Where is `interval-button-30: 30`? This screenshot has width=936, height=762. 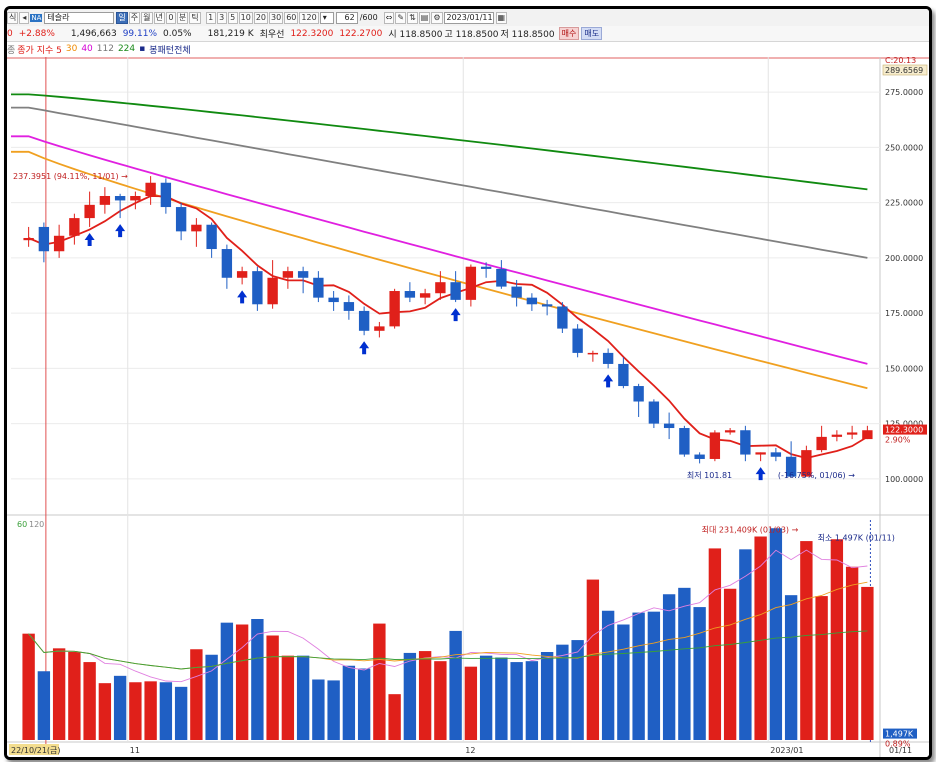 interval-button-30: 30 is located at coordinates (276, 17).